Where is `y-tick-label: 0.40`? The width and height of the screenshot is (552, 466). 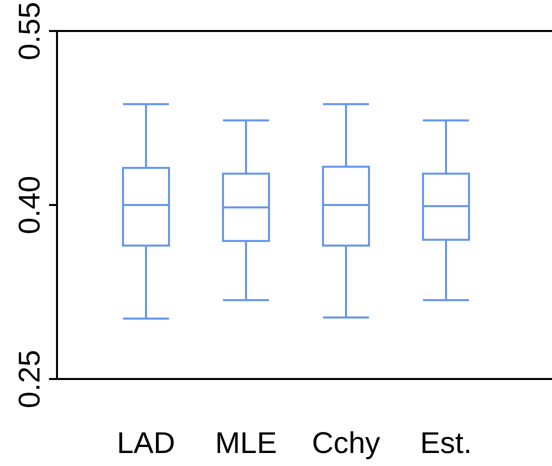
y-tick-label: 0.40 is located at coordinates (30, 205).